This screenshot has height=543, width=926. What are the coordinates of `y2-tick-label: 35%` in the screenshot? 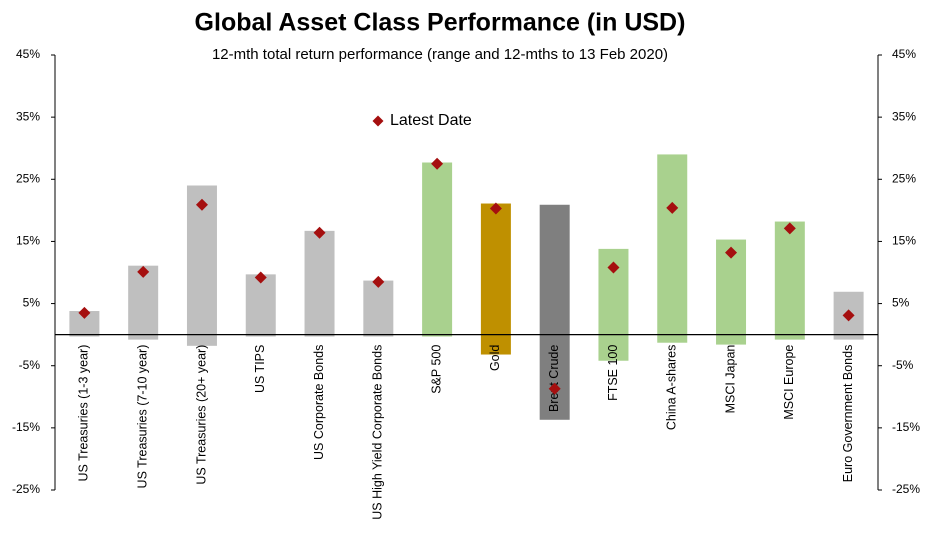 It's located at (904, 116).